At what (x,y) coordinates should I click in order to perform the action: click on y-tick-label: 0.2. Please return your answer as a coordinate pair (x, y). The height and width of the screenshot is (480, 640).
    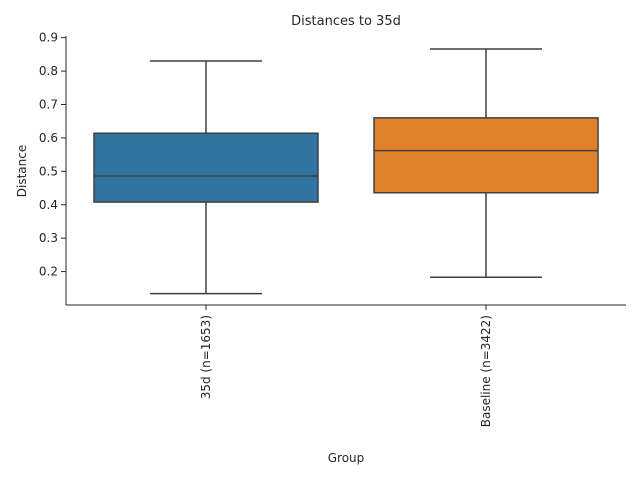
    Looking at the image, I should click on (48, 272).